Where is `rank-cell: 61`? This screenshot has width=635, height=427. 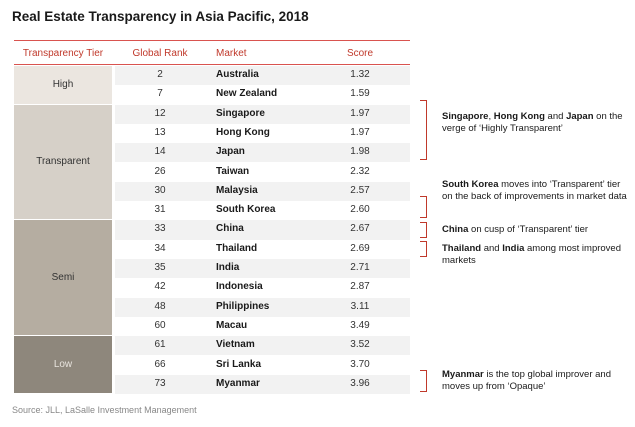
rank-cell: 61 is located at coordinates (160, 345).